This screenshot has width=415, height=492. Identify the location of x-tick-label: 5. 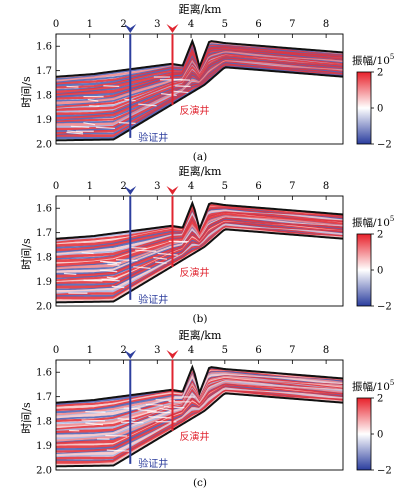
(225, 186).